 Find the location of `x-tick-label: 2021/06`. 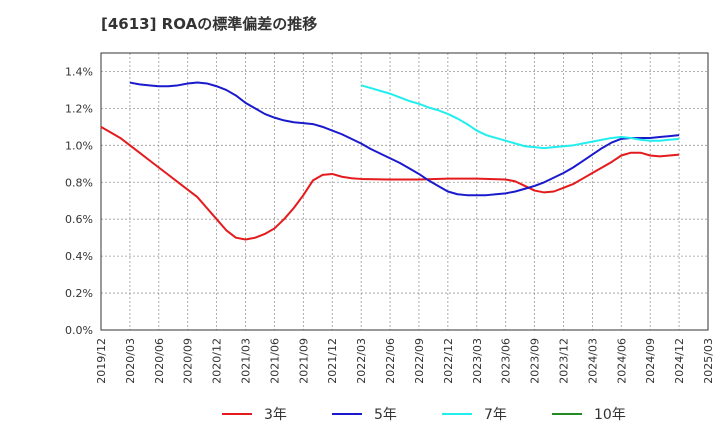

x-tick-label: 2021/06 is located at coordinates (274, 361).